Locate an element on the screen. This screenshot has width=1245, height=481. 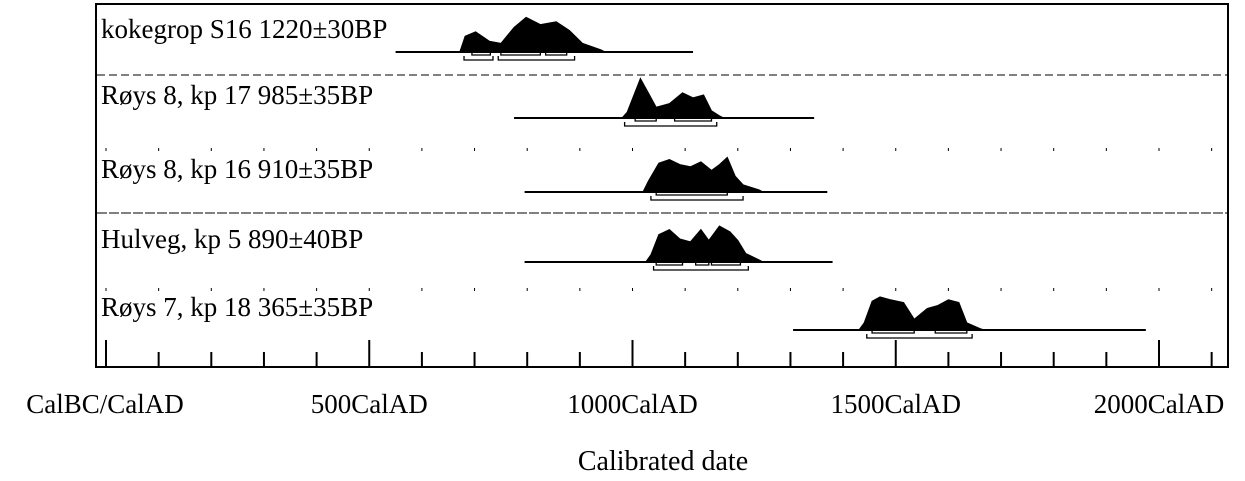
sample-label: Hulveg, kp 5 890±40BP is located at coordinates (232, 239).